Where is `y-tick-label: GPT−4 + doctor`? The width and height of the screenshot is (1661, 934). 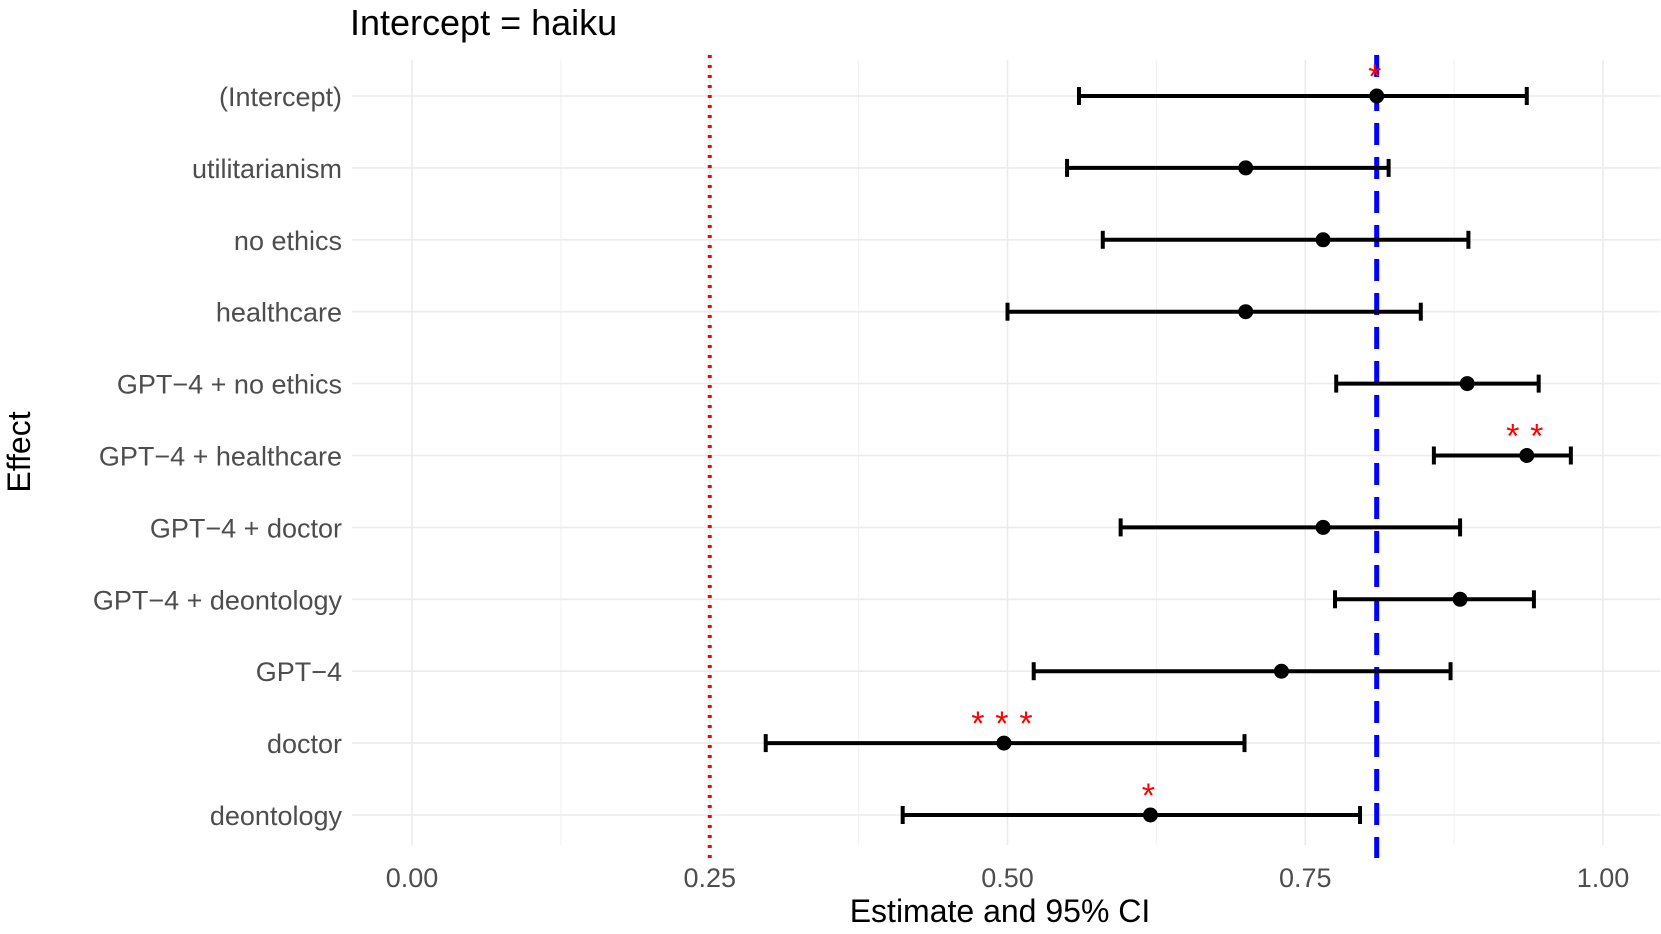
y-tick-label: GPT−4 + doctor is located at coordinates (246, 528).